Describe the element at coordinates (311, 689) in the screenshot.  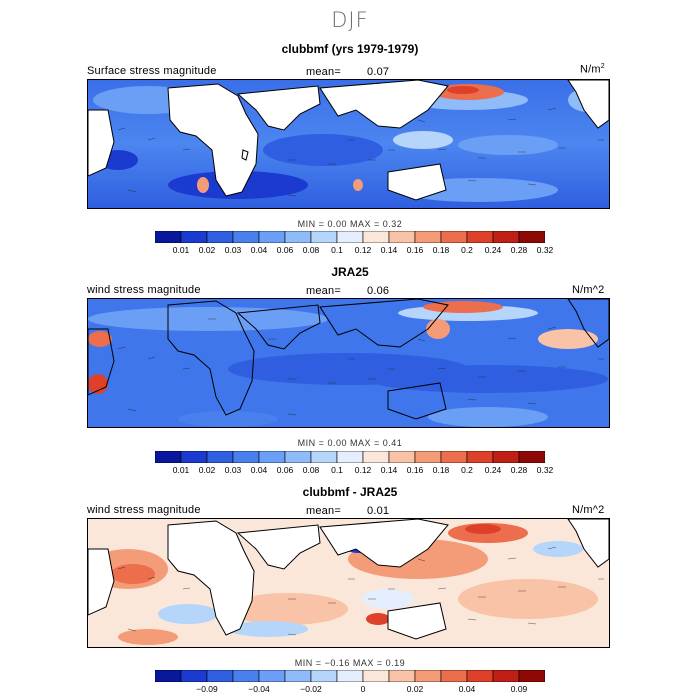
I see `colorbar-tick-label: −0.02` at that location.